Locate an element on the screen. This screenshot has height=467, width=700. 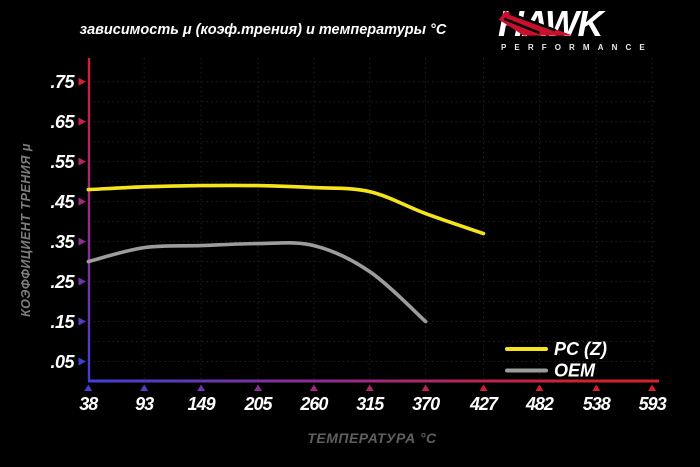
x-tick-label: 93 is located at coordinates (144, 404).